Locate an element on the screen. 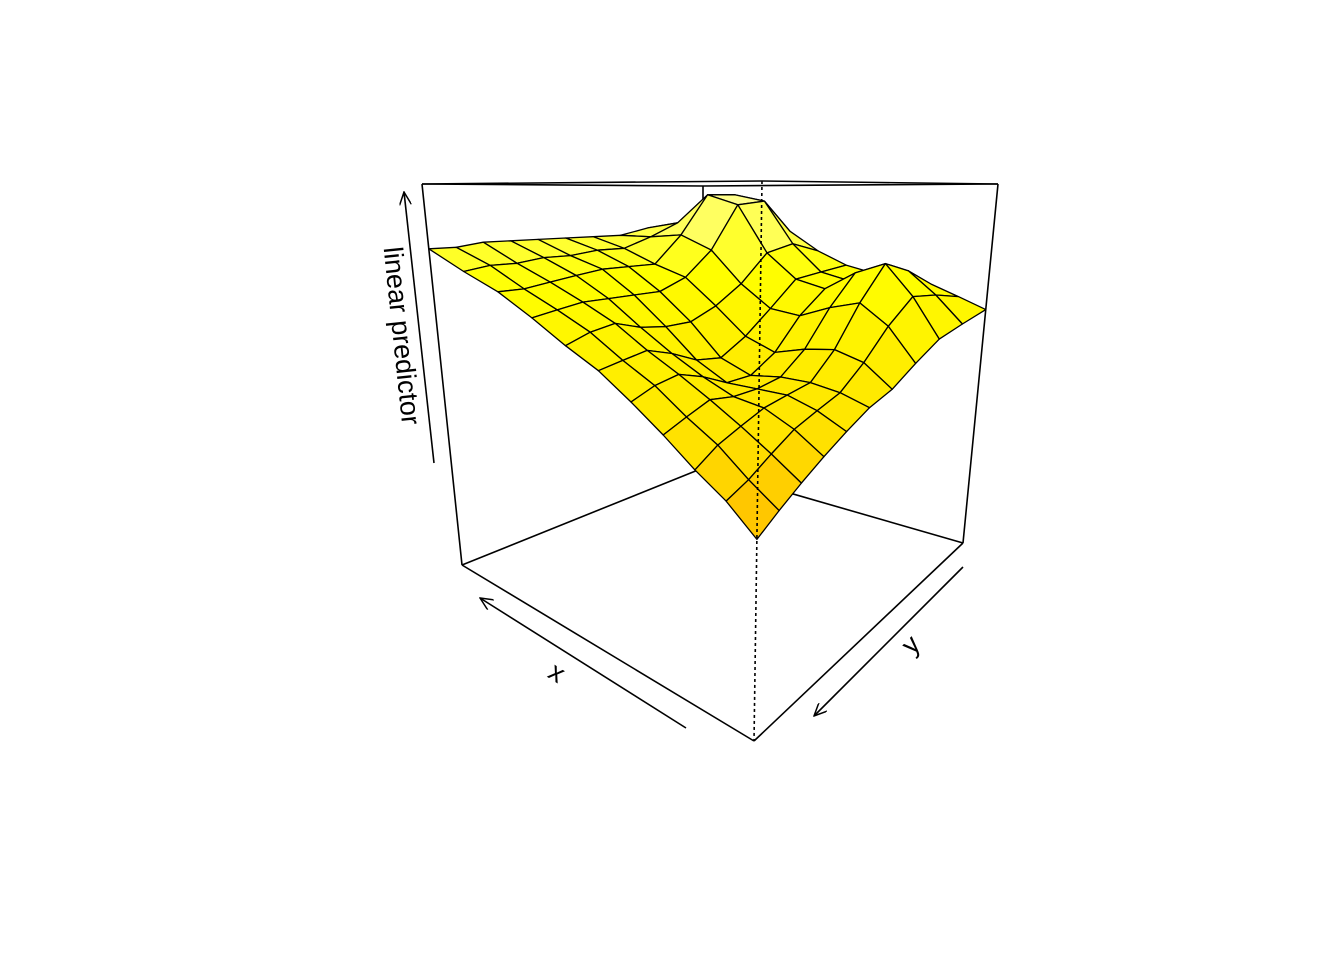 The width and height of the screenshot is (1344, 960). surface-facet is located at coordinates (752, 510).